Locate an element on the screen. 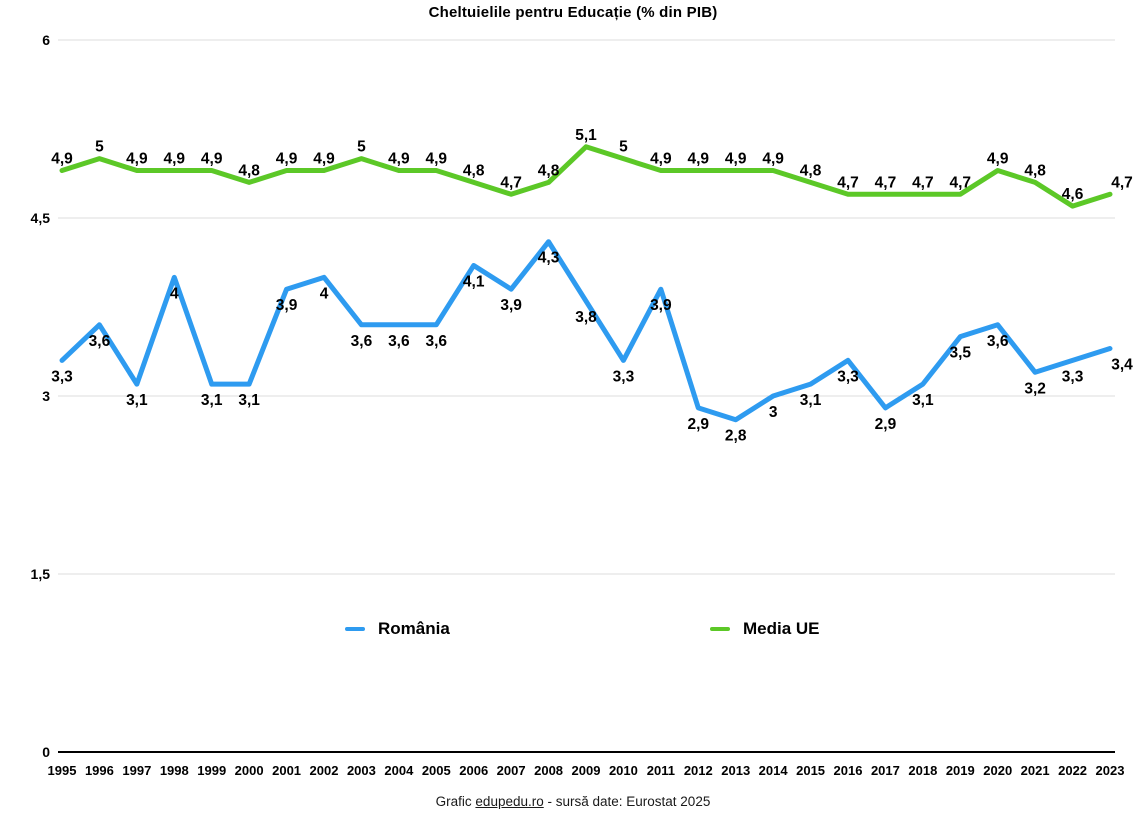  y-axis-tick-label: 4,5 is located at coordinates (41, 218).